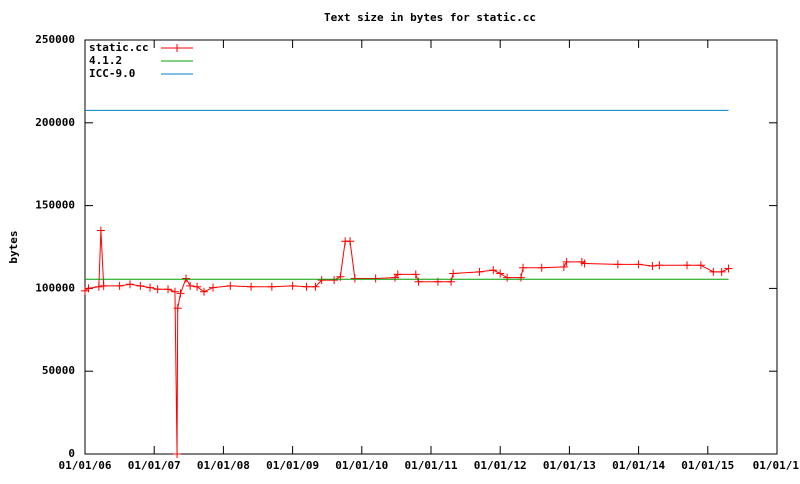  What do you see at coordinates (58, 370) in the screenshot?
I see `y-tick-label: 50000` at bounding box center [58, 370].